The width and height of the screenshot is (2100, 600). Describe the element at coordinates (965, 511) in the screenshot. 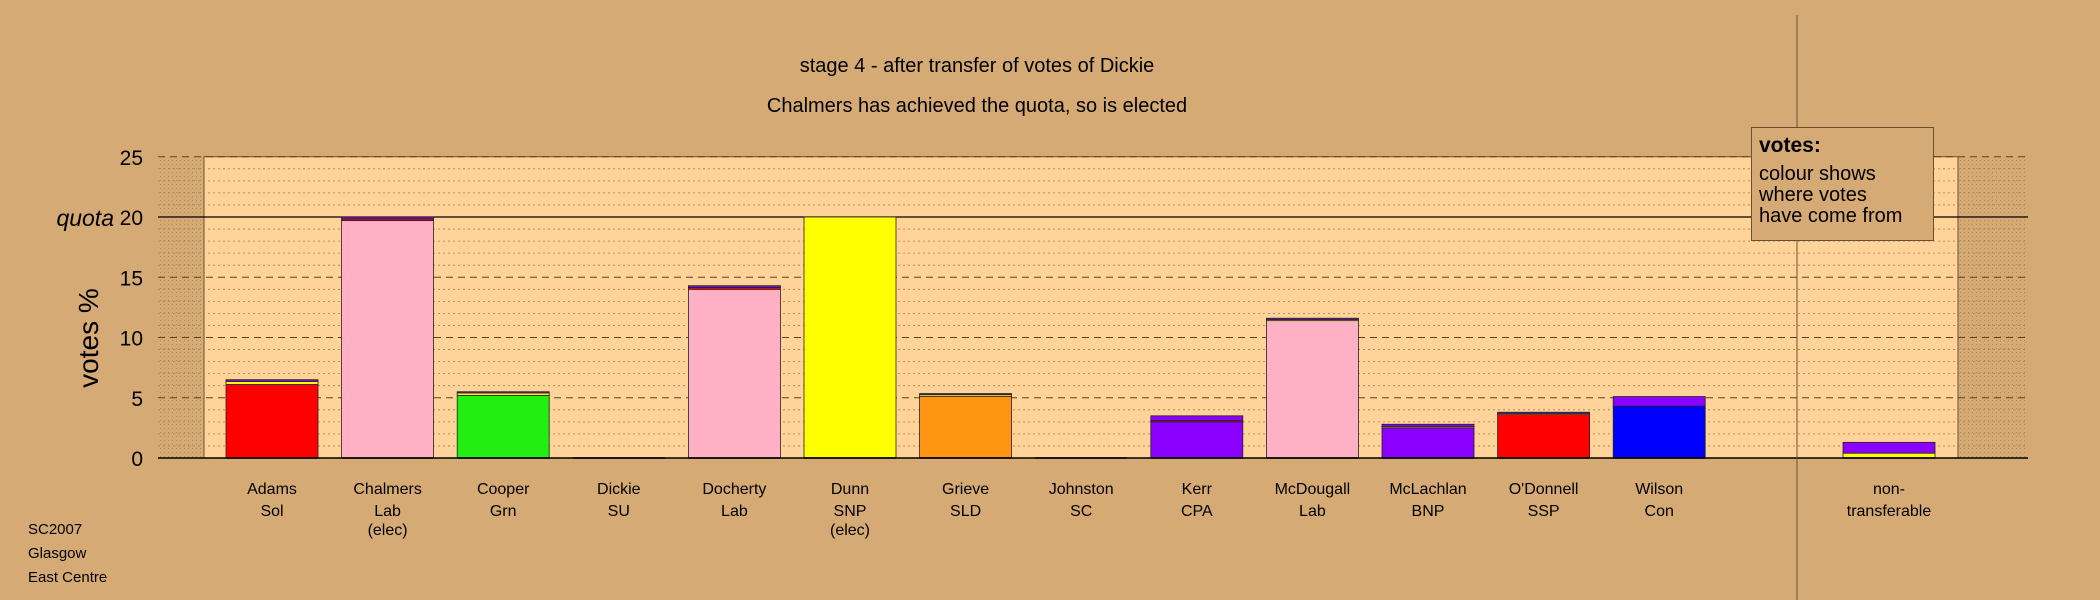

I see `candidate-party: SLD` at that location.